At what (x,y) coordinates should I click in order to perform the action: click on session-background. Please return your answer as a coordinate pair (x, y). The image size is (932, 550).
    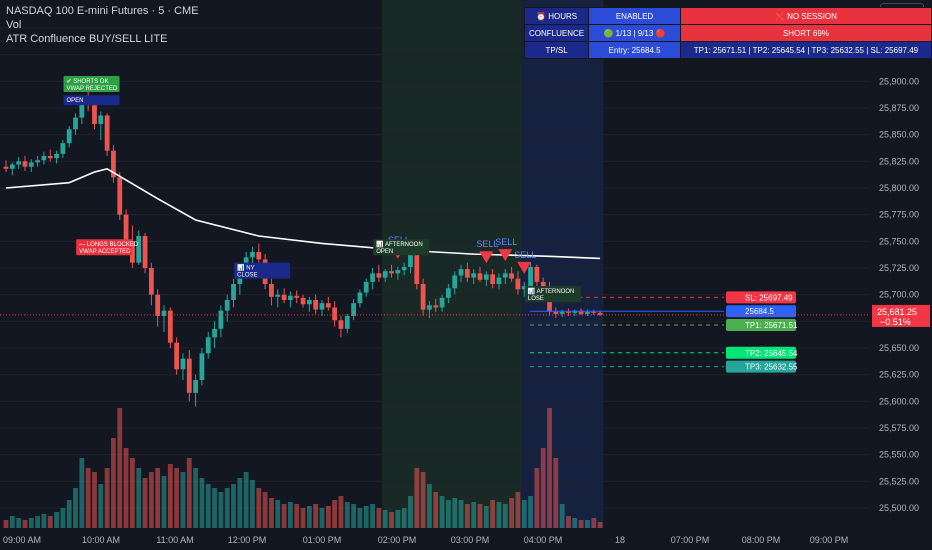
    Looking at the image, I should click on (452, 264).